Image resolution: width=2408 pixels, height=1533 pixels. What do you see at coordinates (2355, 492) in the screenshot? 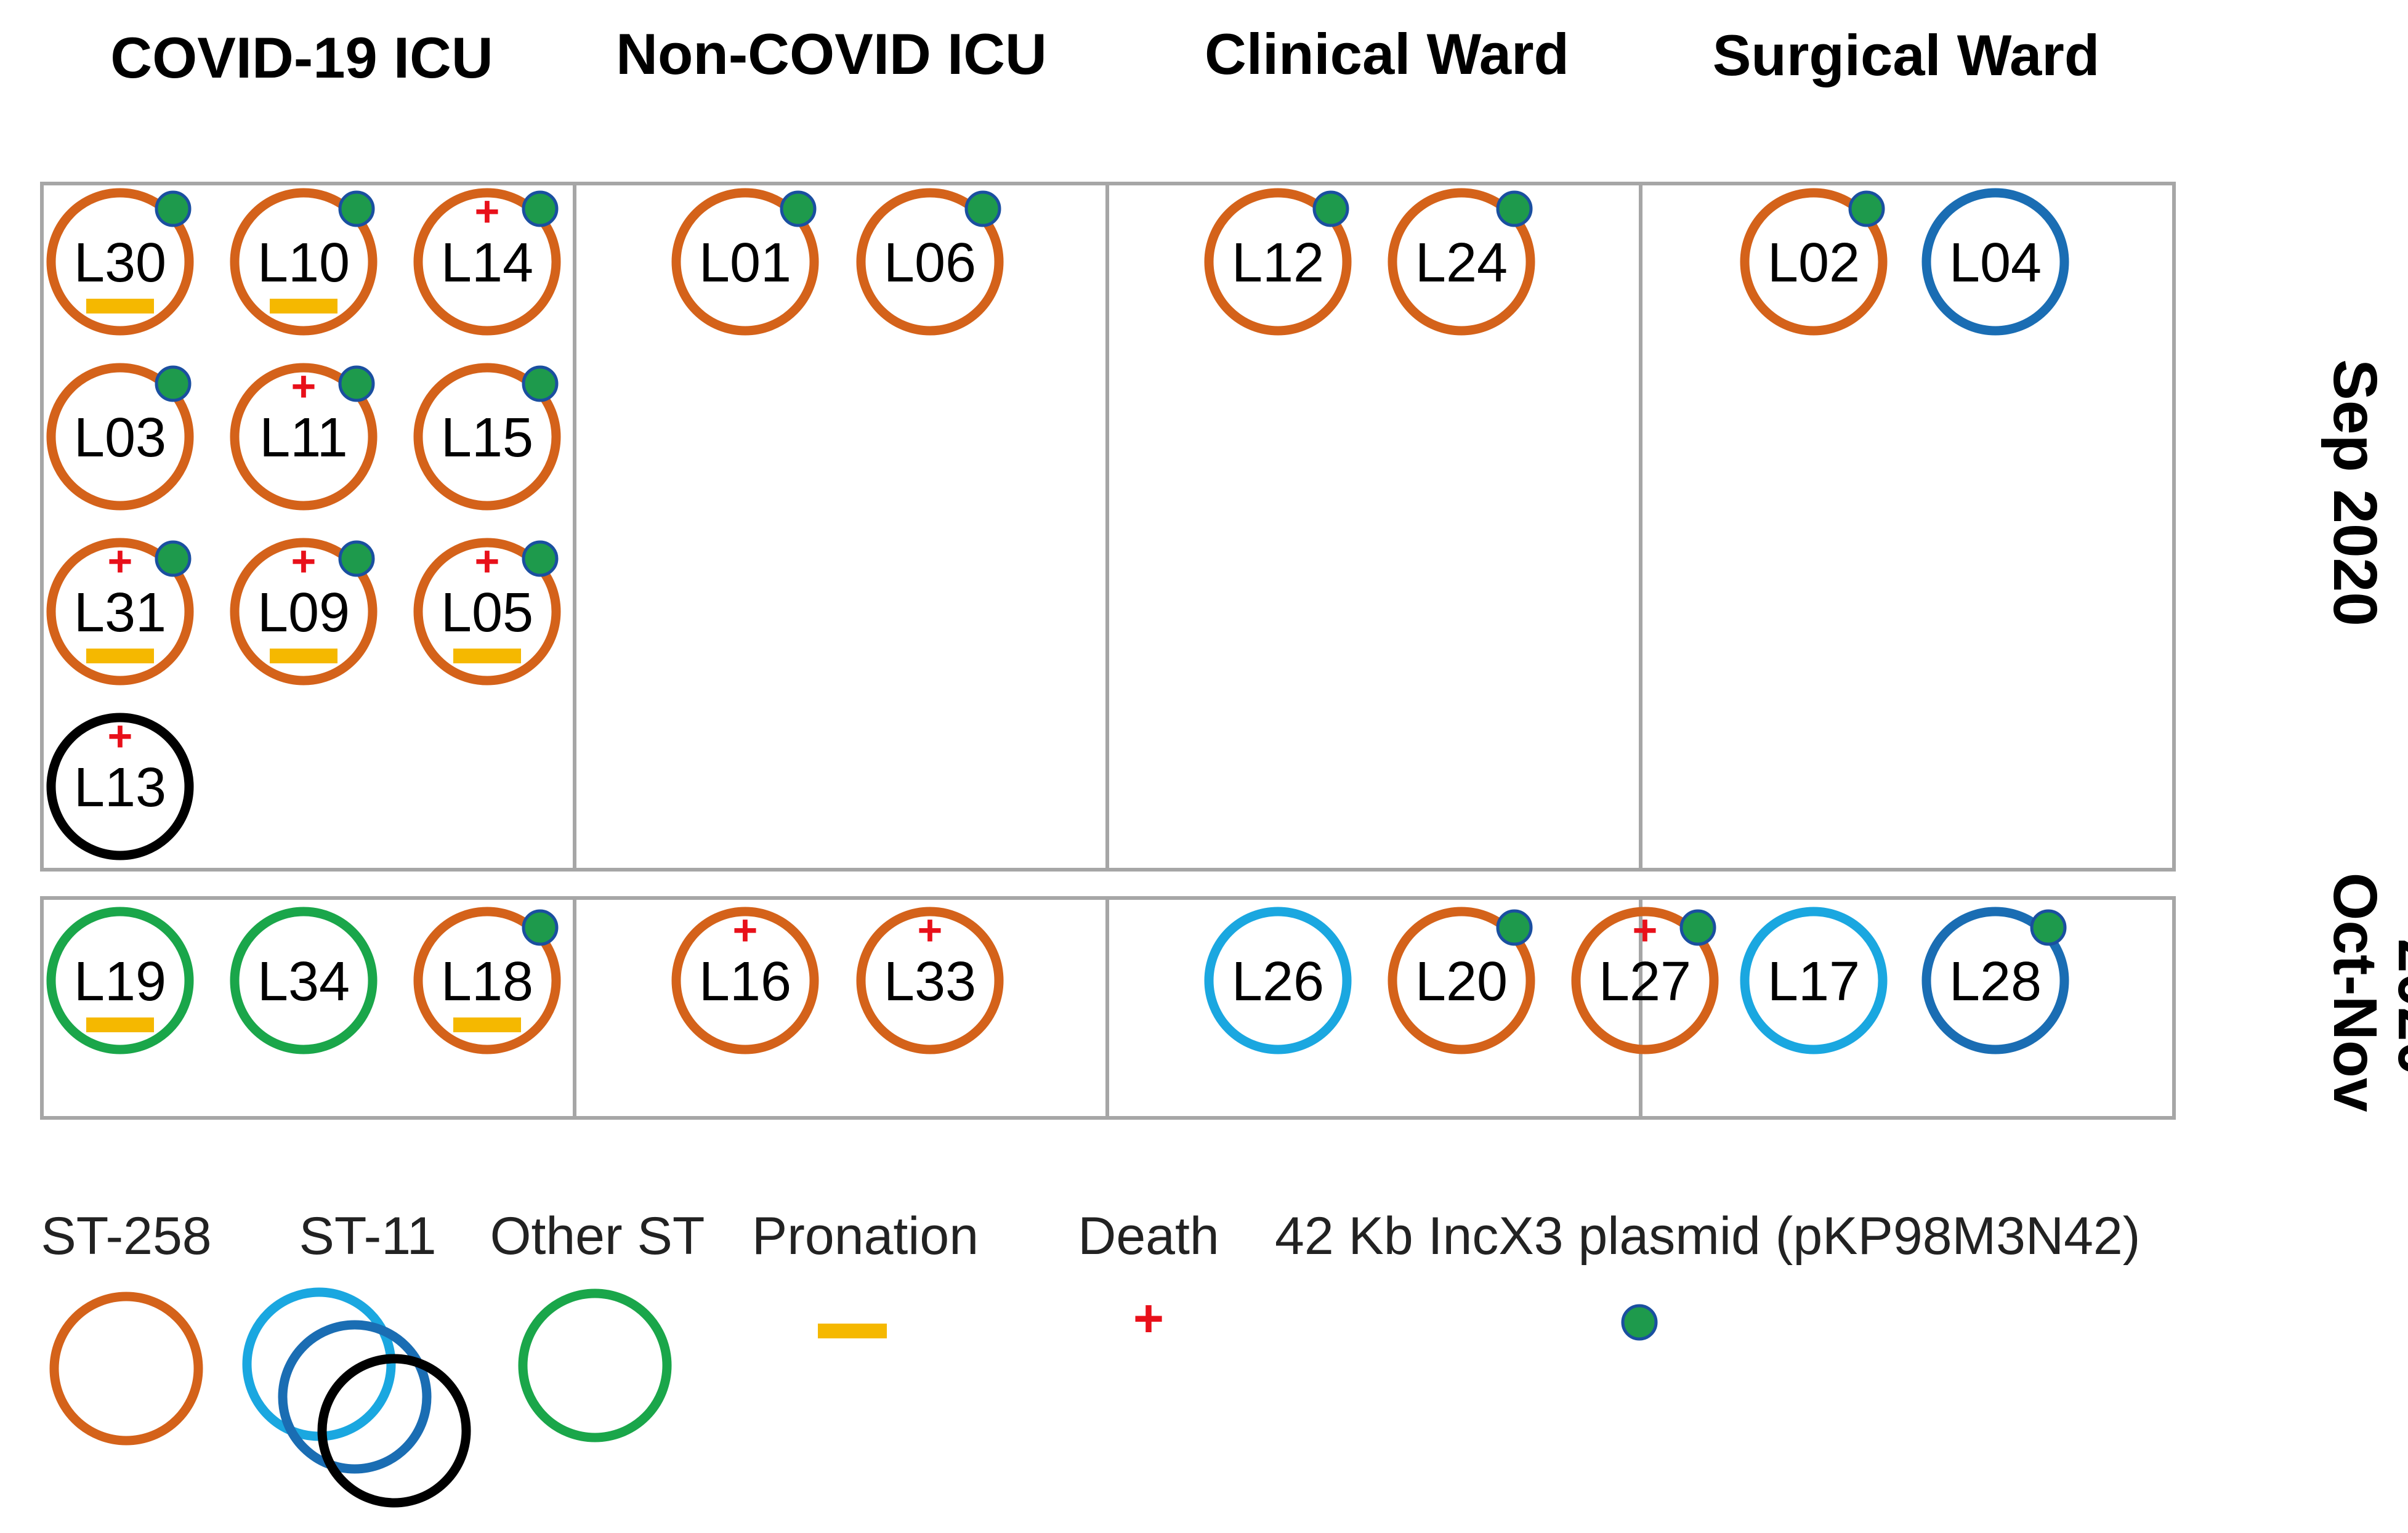
I see `period-label-sep-2020: Sep 2020` at bounding box center [2355, 492].